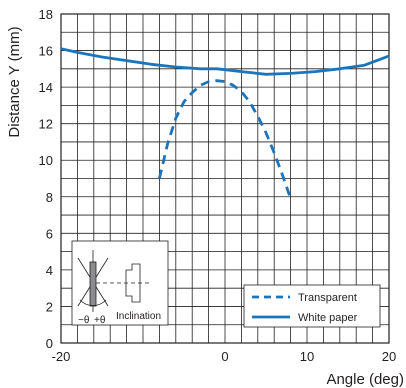 The width and height of the screenshot is (406, 388). I want to click on x-tick-labels: -20 0 10 20, so click(224, 356).